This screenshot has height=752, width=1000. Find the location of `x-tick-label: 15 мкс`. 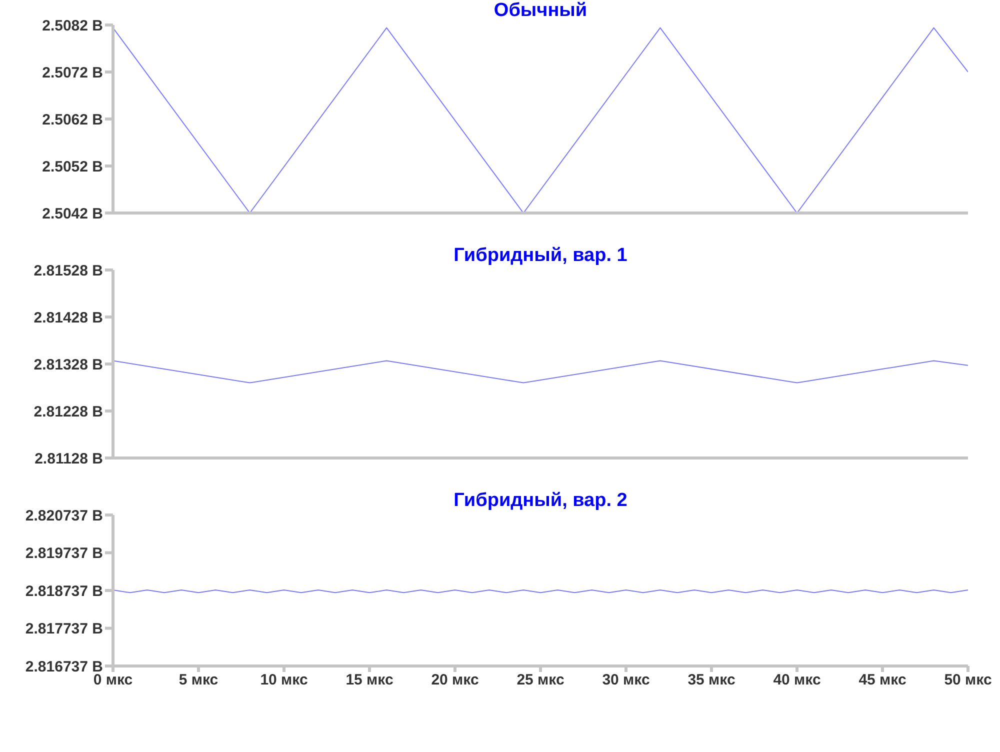

x-tick-label: 15 мкс is located at coordinates (370, 680).